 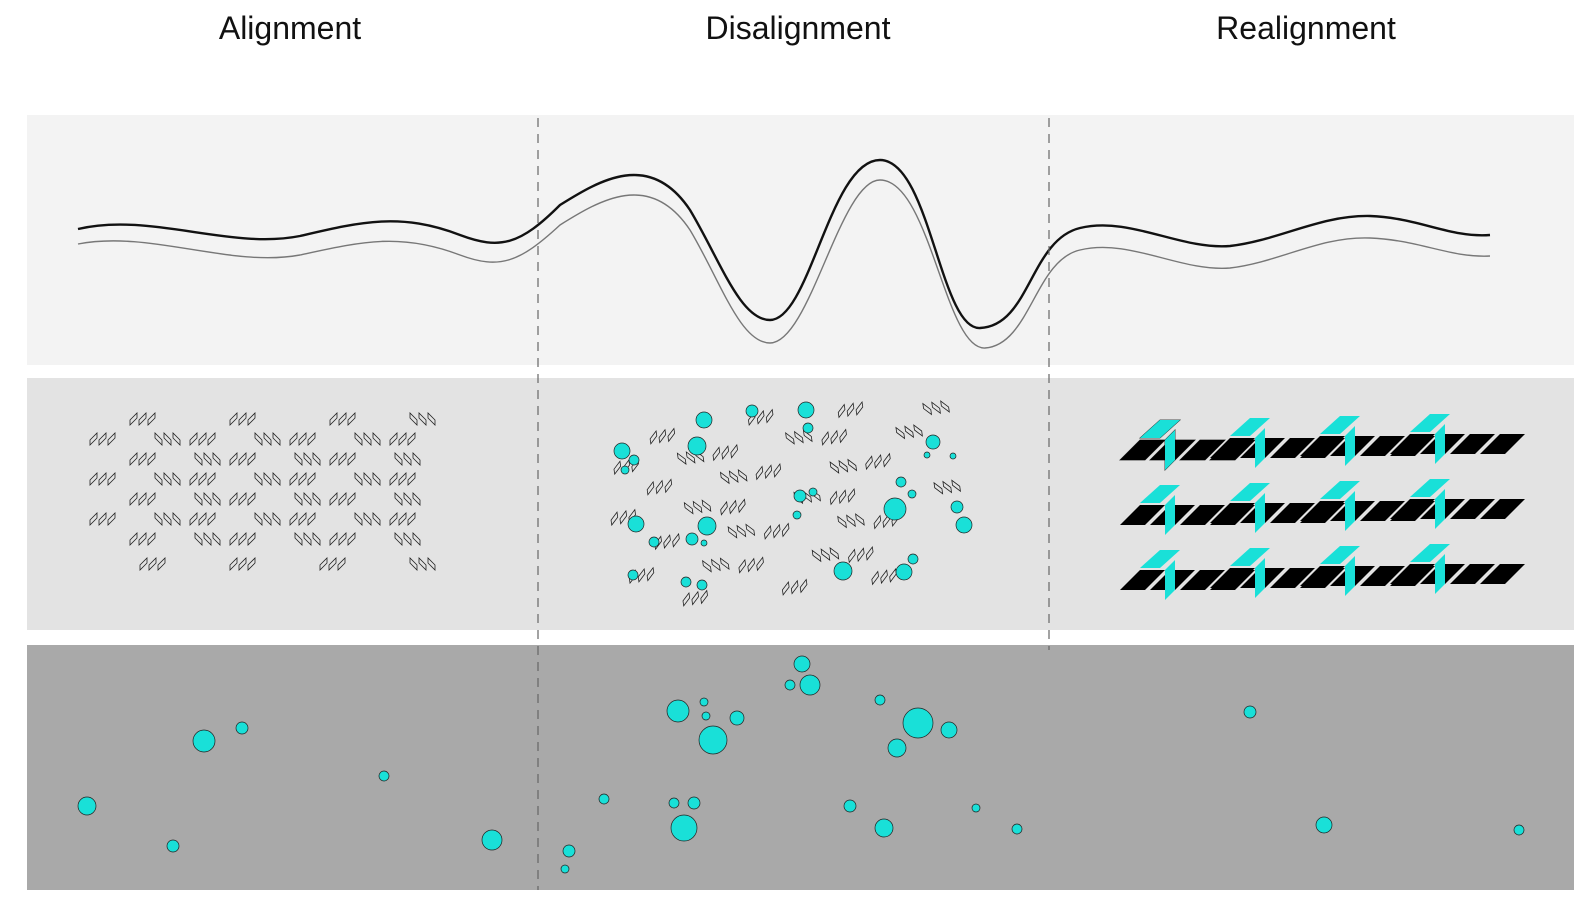 What do you see at coordinates (798, 28) in the screenshot?
I see `column-title-disalignment: Disalignment` at bounding box center [798, 28].